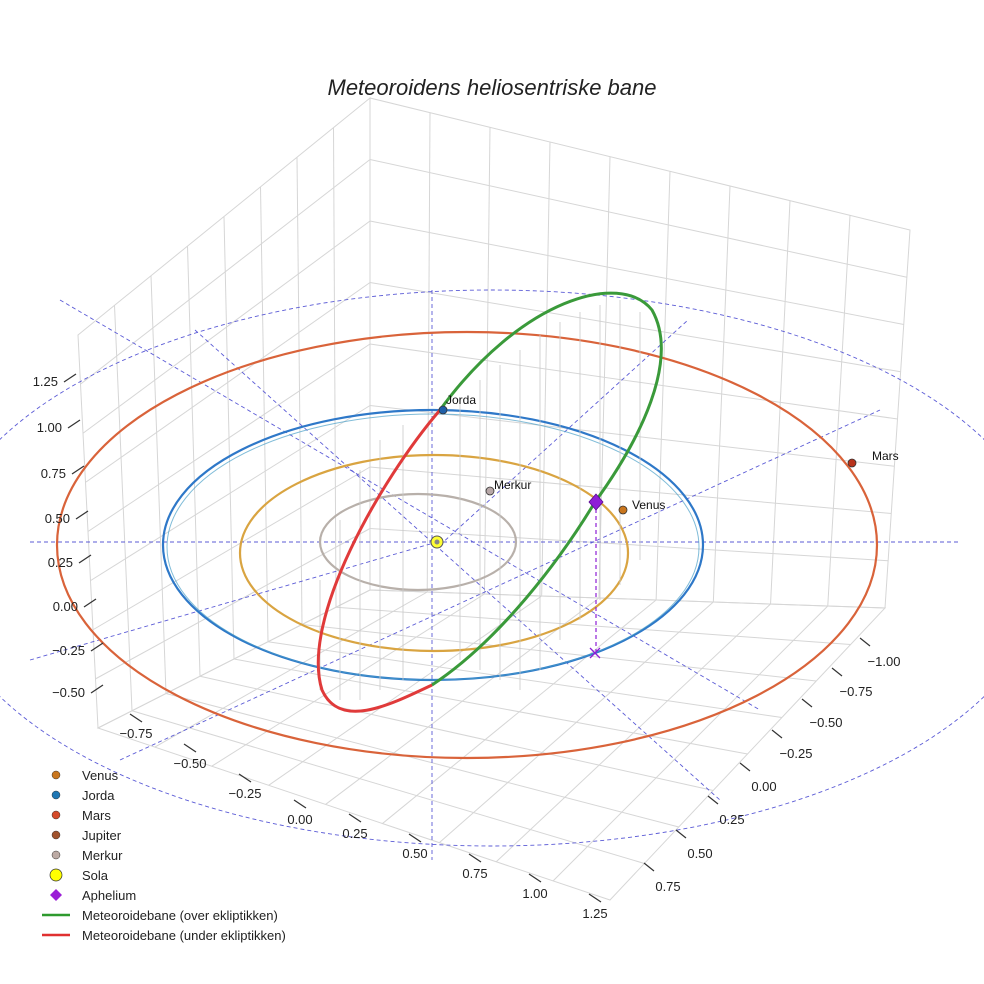  Describe the element at coordinates (85, 775) in the screenshot. I see `legend-item-venus: Venus` at that location.